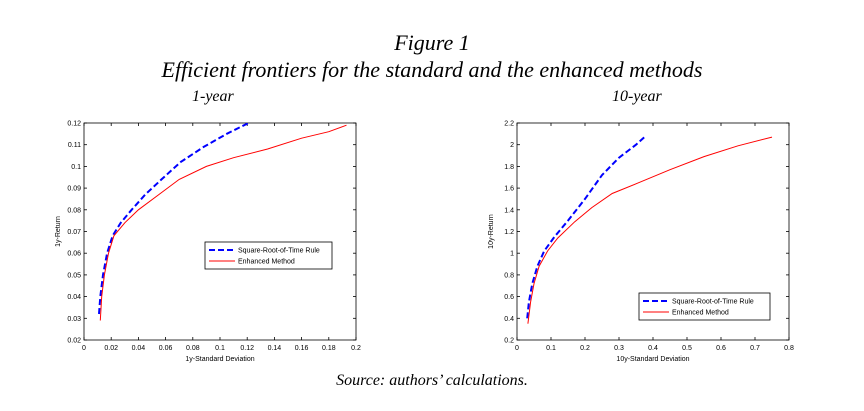 The width and height of the screenshot is (864, 411). What do you see at coordinates (509, 210) in the screenshot?
I see `y-tick-label: 1.4` at bounding box center [509, 210].